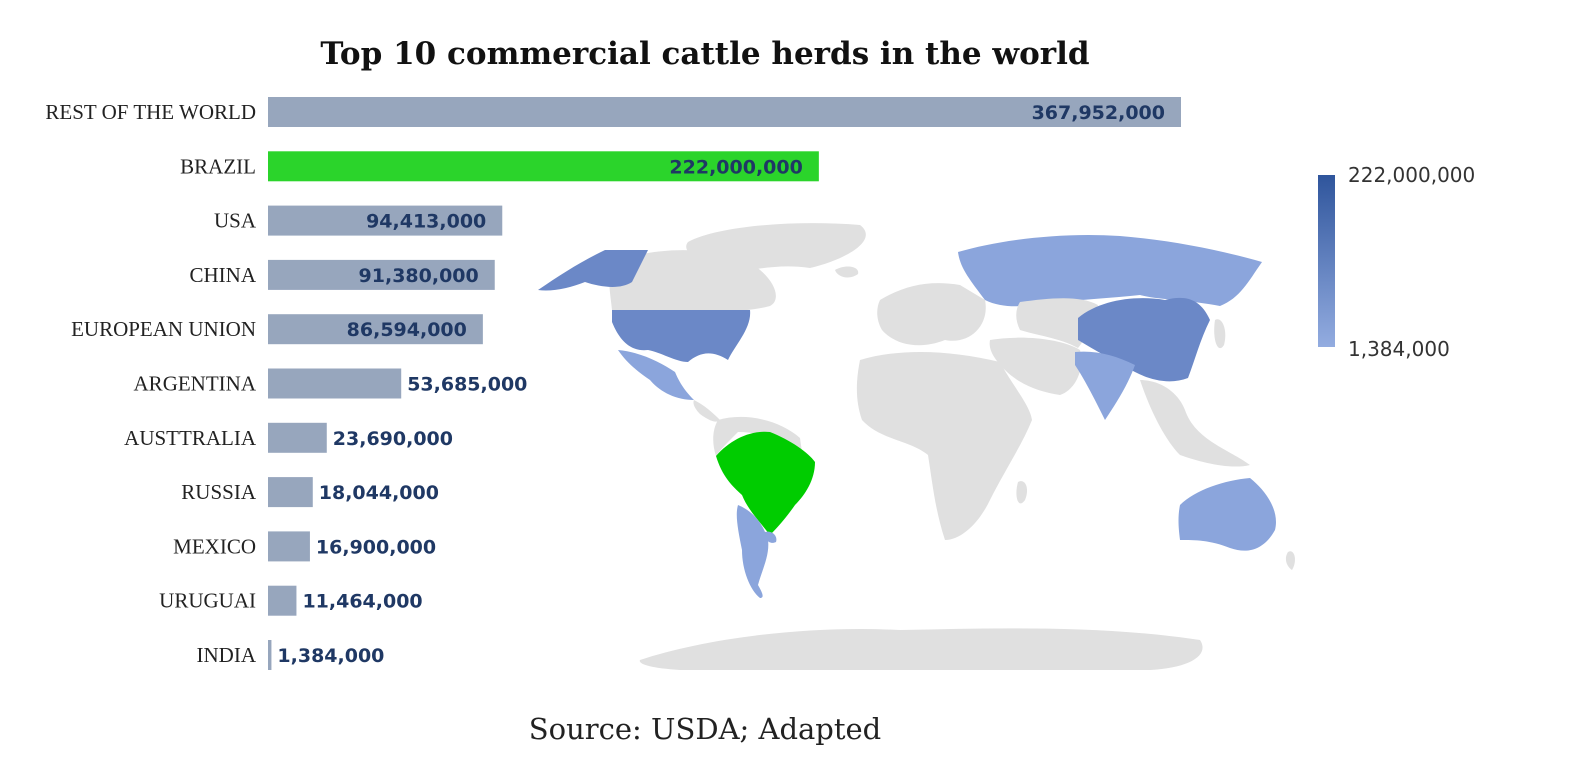 This screenshot has height=782, width=1595. Describe the element at coordinates (426, 222) in the screenshot. I see `value-label: 94,413,000` at that location.